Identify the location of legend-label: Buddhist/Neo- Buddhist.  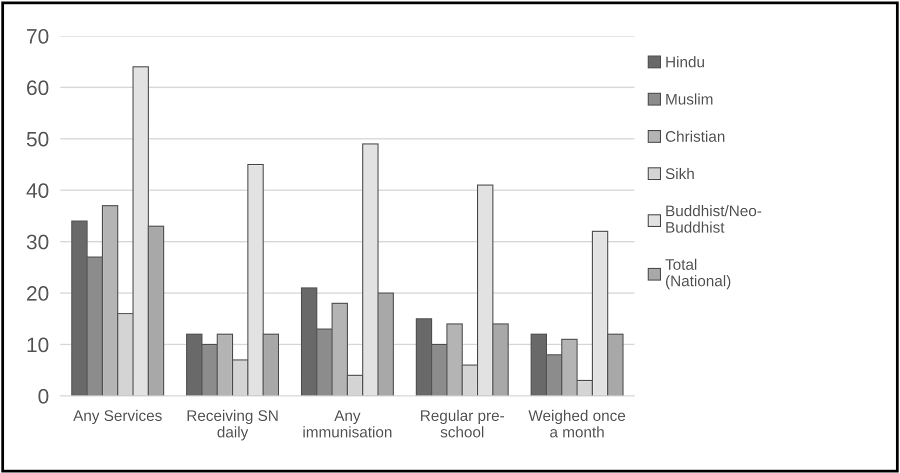
(714, 219).